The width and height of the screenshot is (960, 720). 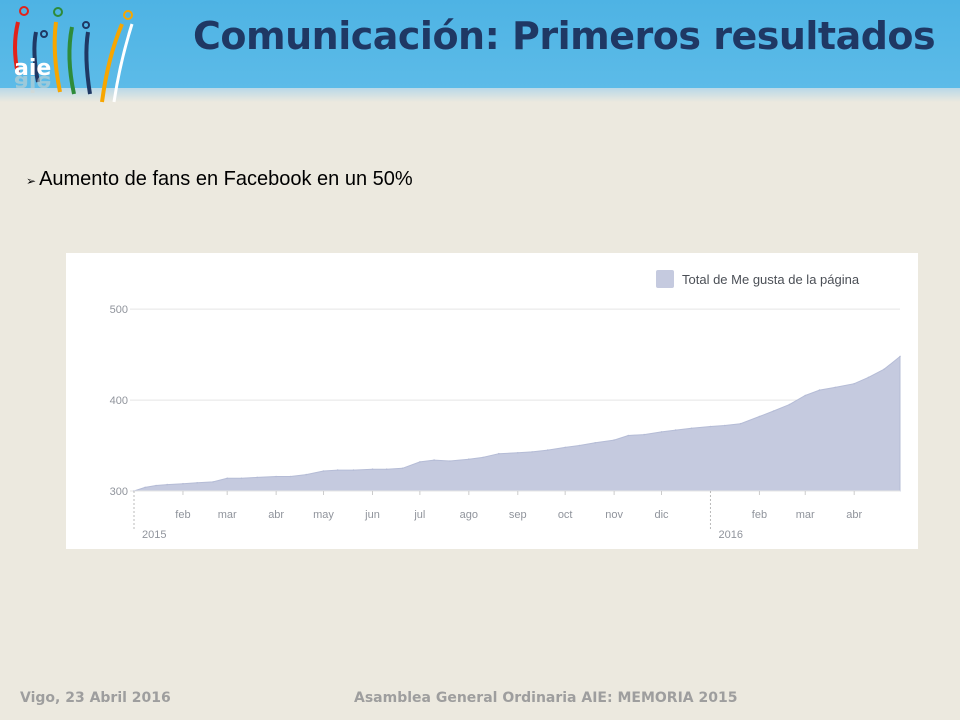 I want to click on x-tick-label: ago, so click(x=469, y=515).